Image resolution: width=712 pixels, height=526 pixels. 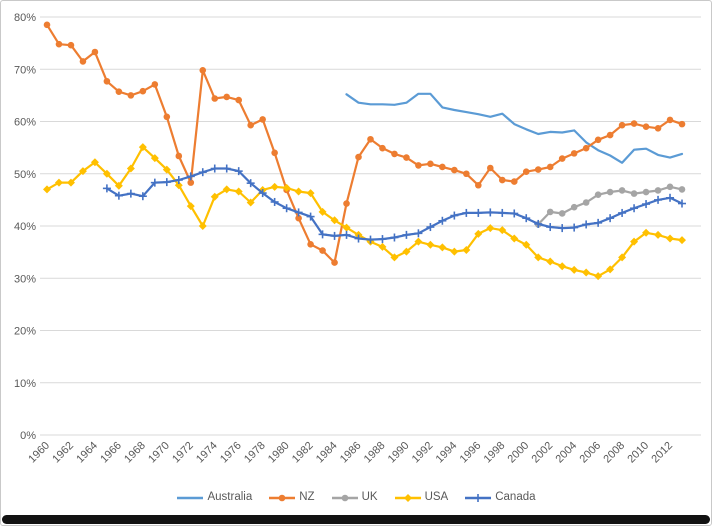 I want to click on x-tick-label: 1968, so click(x=135, y=453).